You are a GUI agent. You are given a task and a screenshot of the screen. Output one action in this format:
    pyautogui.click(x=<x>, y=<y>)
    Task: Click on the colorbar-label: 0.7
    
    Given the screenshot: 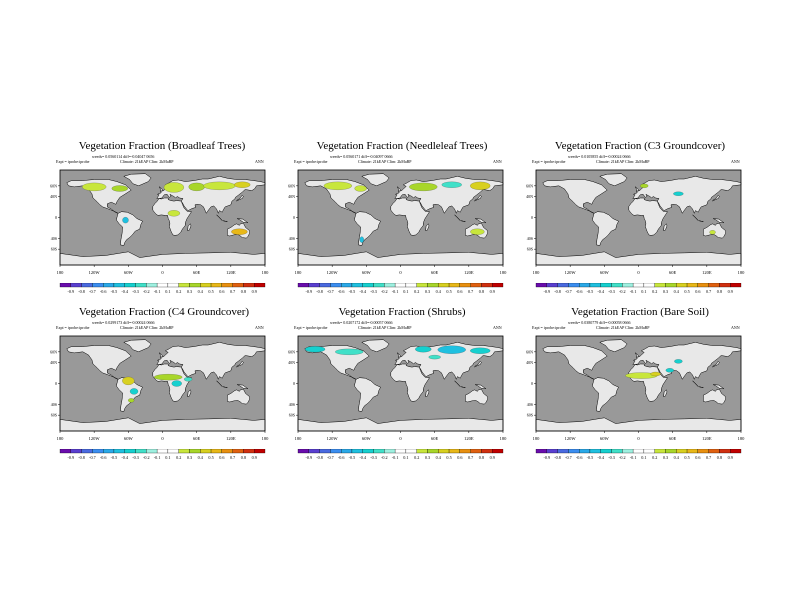 What is the action you would take?
    pyautogui.click(x=470, y=457)
    